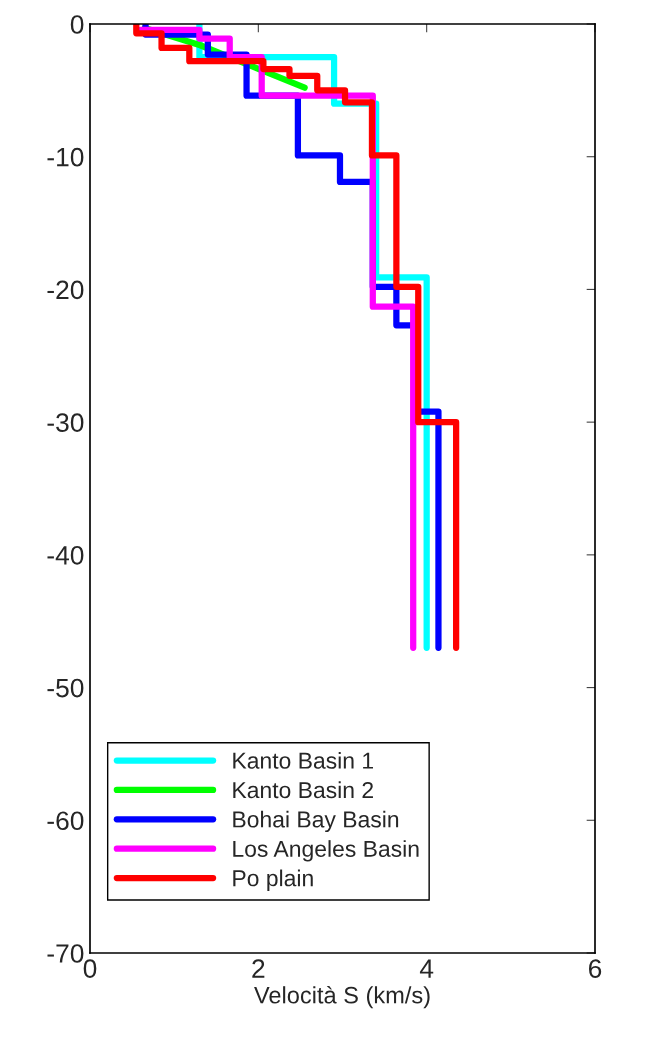 The image size is (656, 1054). I want to click on x-tick-label: 2, so click(258, 968).